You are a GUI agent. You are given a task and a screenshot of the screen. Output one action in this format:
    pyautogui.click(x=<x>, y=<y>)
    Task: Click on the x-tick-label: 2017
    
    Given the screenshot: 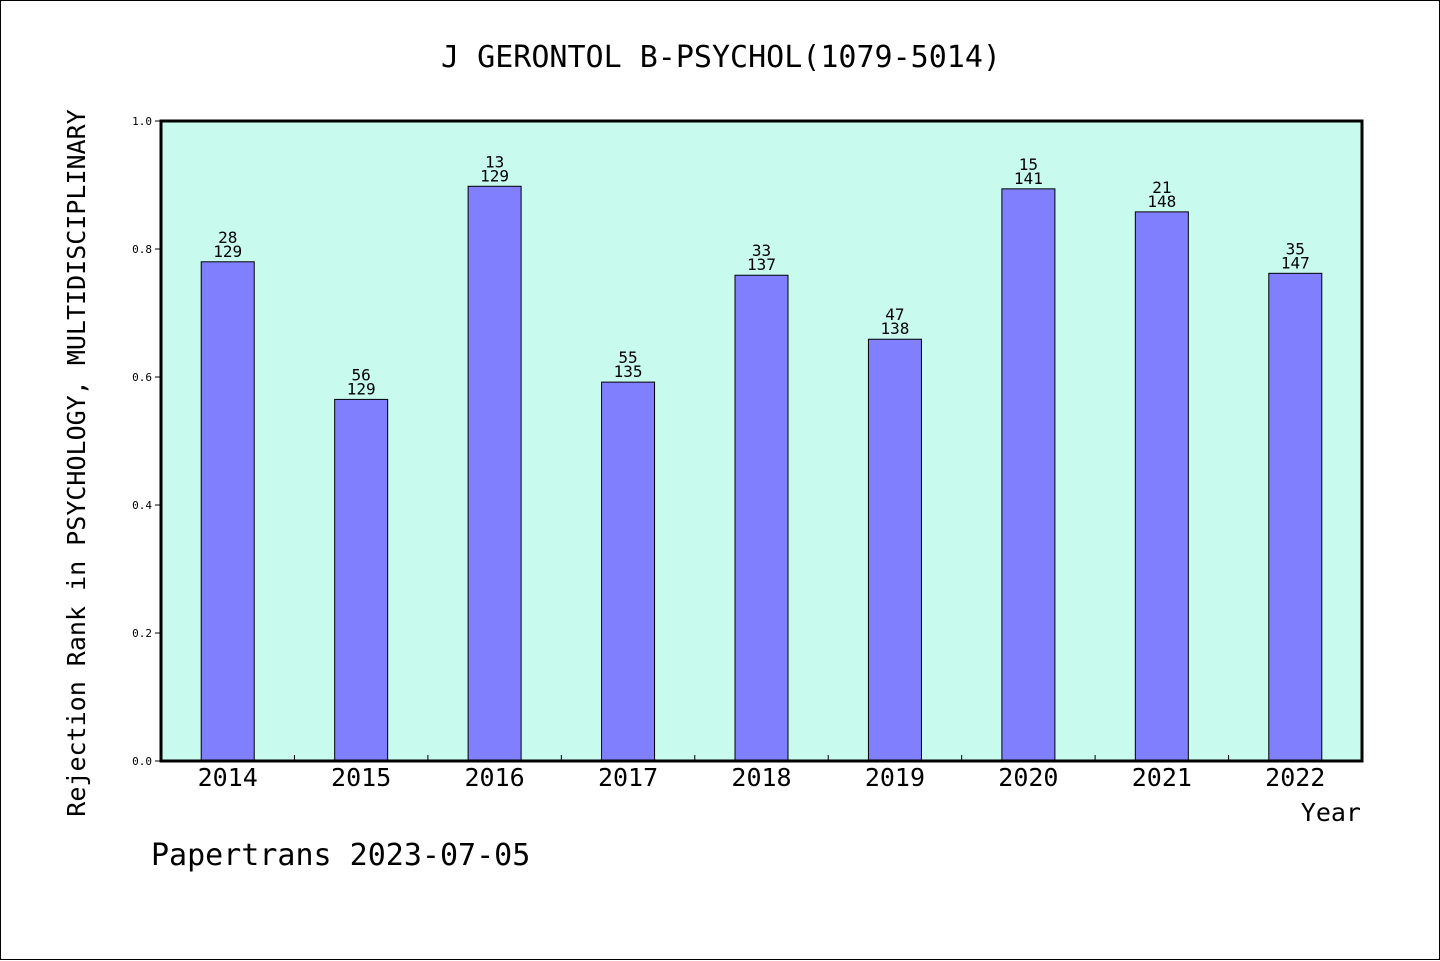 What is the action you would take?
    pyautogui.click(x=628, y=777)
    